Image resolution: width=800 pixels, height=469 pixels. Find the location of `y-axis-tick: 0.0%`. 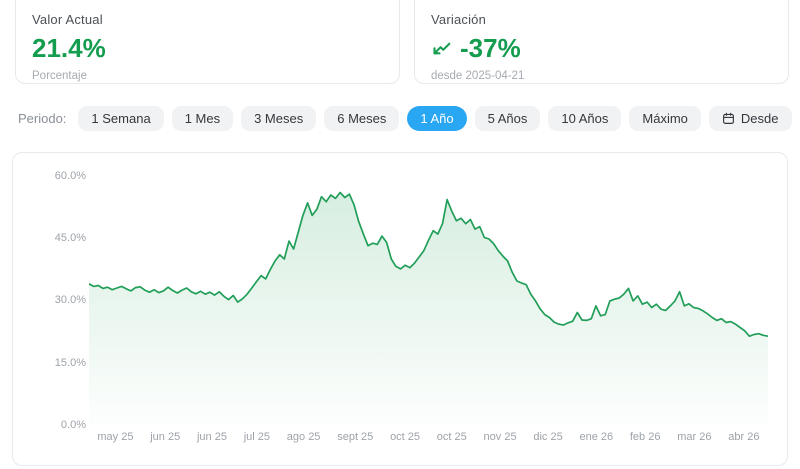

y-axis-tick: 0.0% is located at coordinates (73, 425).